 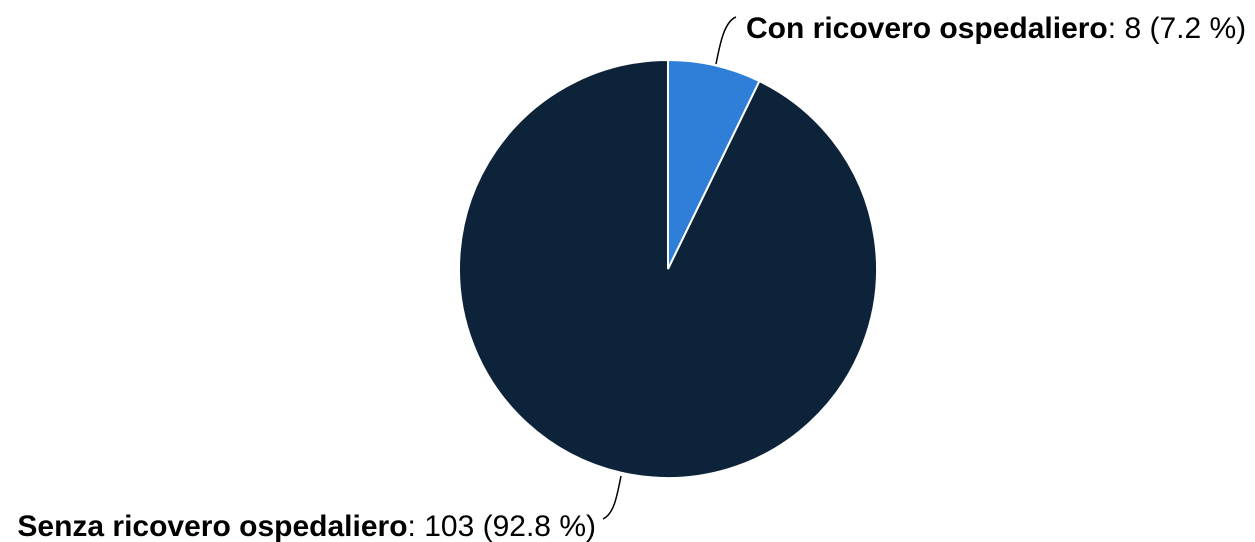 I want to click on data-label-senza-ricovero: Senza ricovero ospedaliero: 103 (92.8 %), so click(x=306, y=526).